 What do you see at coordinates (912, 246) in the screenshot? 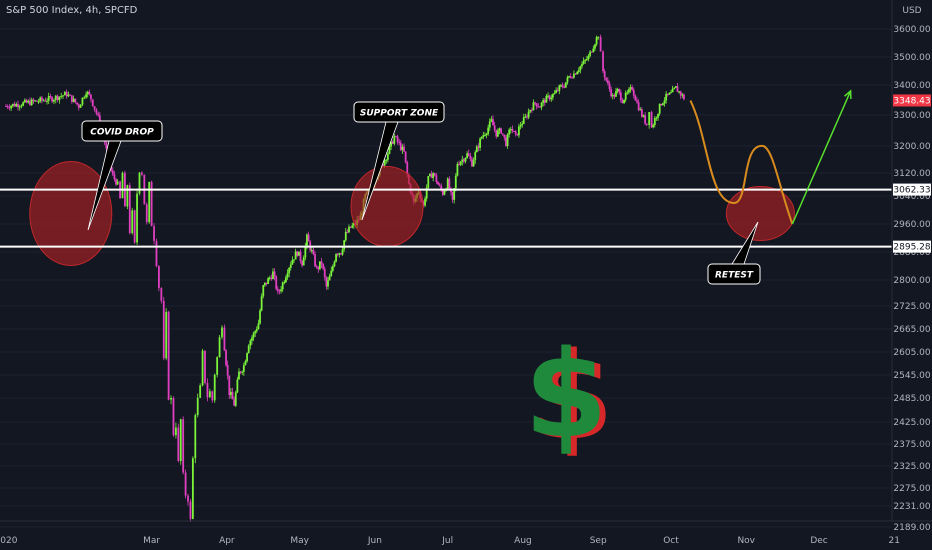
I see `level-tag` at bounding box center [912, 246].